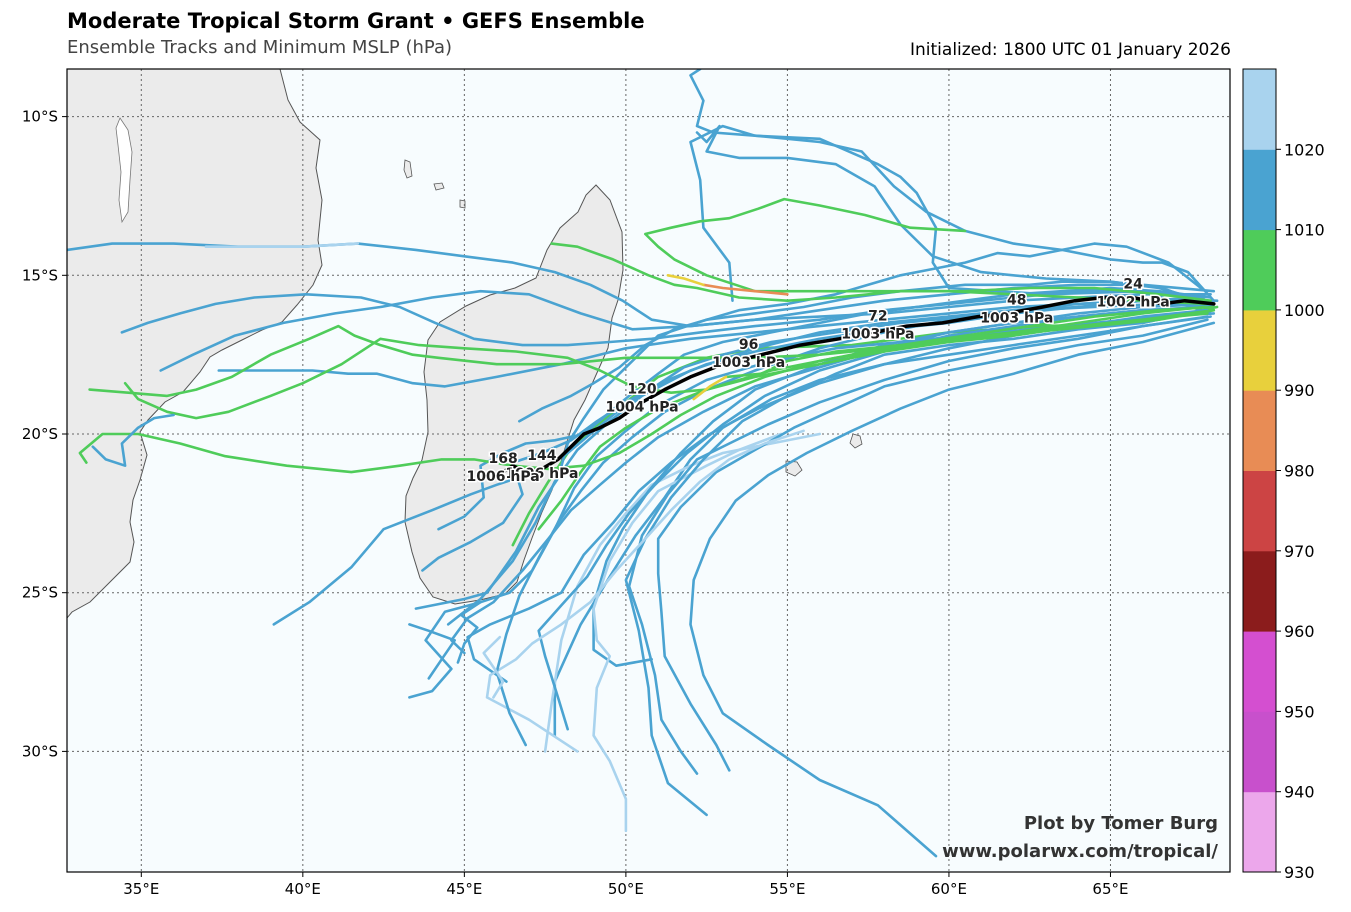  What do you see at coordinates (1299, 872) in the screenshot?
I see `colorbar-label: 930` at bounding box center [1299, 872].